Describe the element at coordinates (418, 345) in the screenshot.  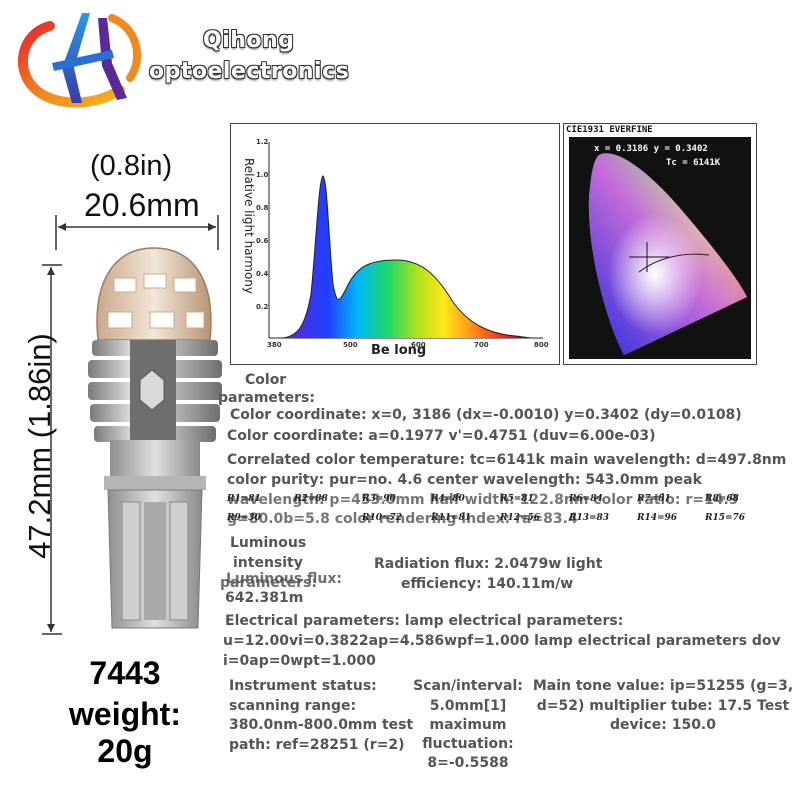
I see `spectrum-xtick: 600` at that location.